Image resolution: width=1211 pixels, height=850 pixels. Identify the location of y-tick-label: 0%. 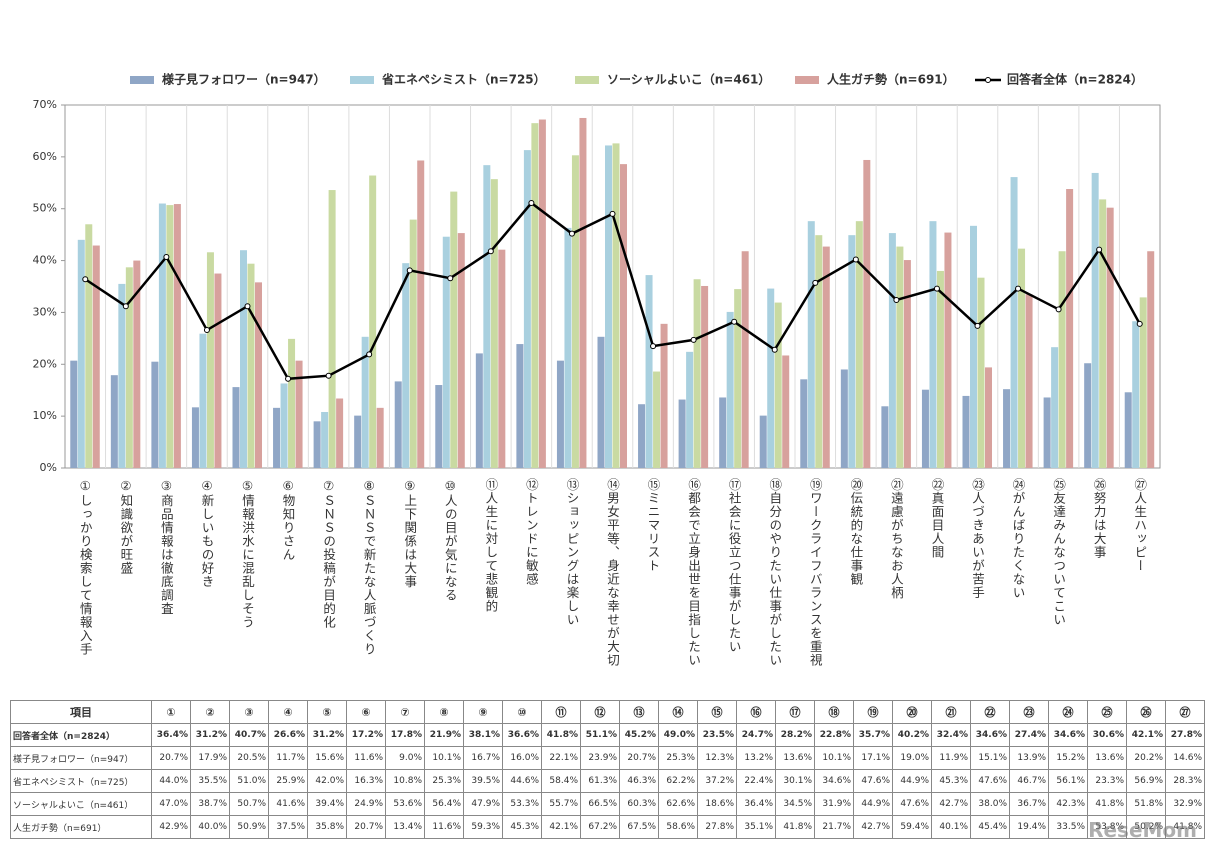
(48, 467).